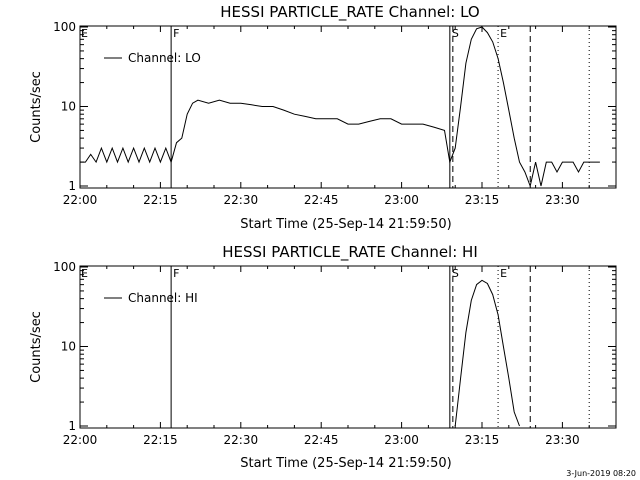  What do you see at coordinates (349, 12) in the screenshot?
I see `chart-title: HESSI PARTICLE_RATE Channel: LO` at bounding box center [349, 12].